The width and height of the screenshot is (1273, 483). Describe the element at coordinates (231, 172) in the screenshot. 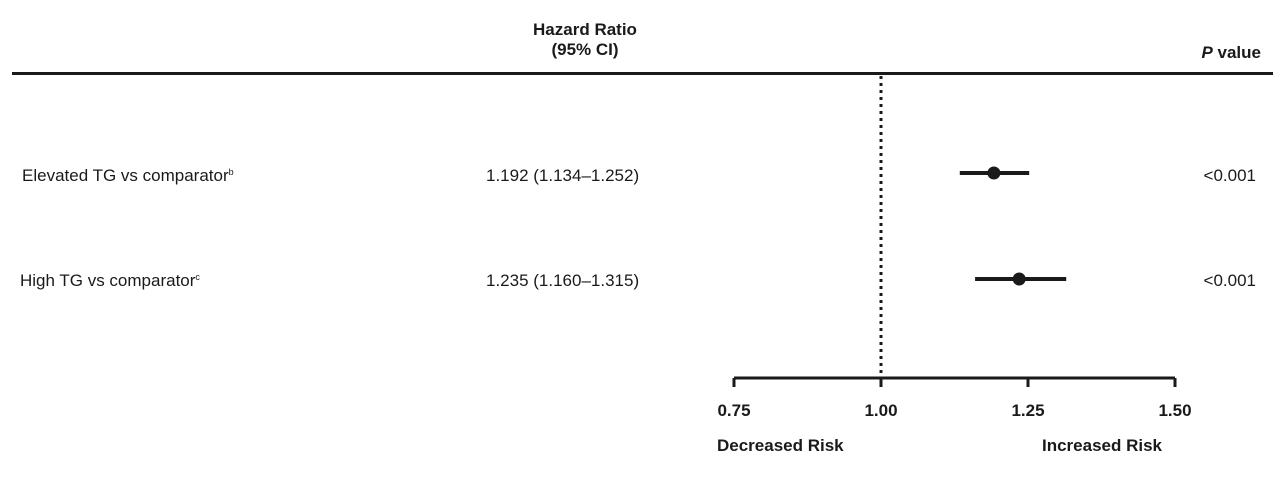

I see `footnote-marker: b` at that location.